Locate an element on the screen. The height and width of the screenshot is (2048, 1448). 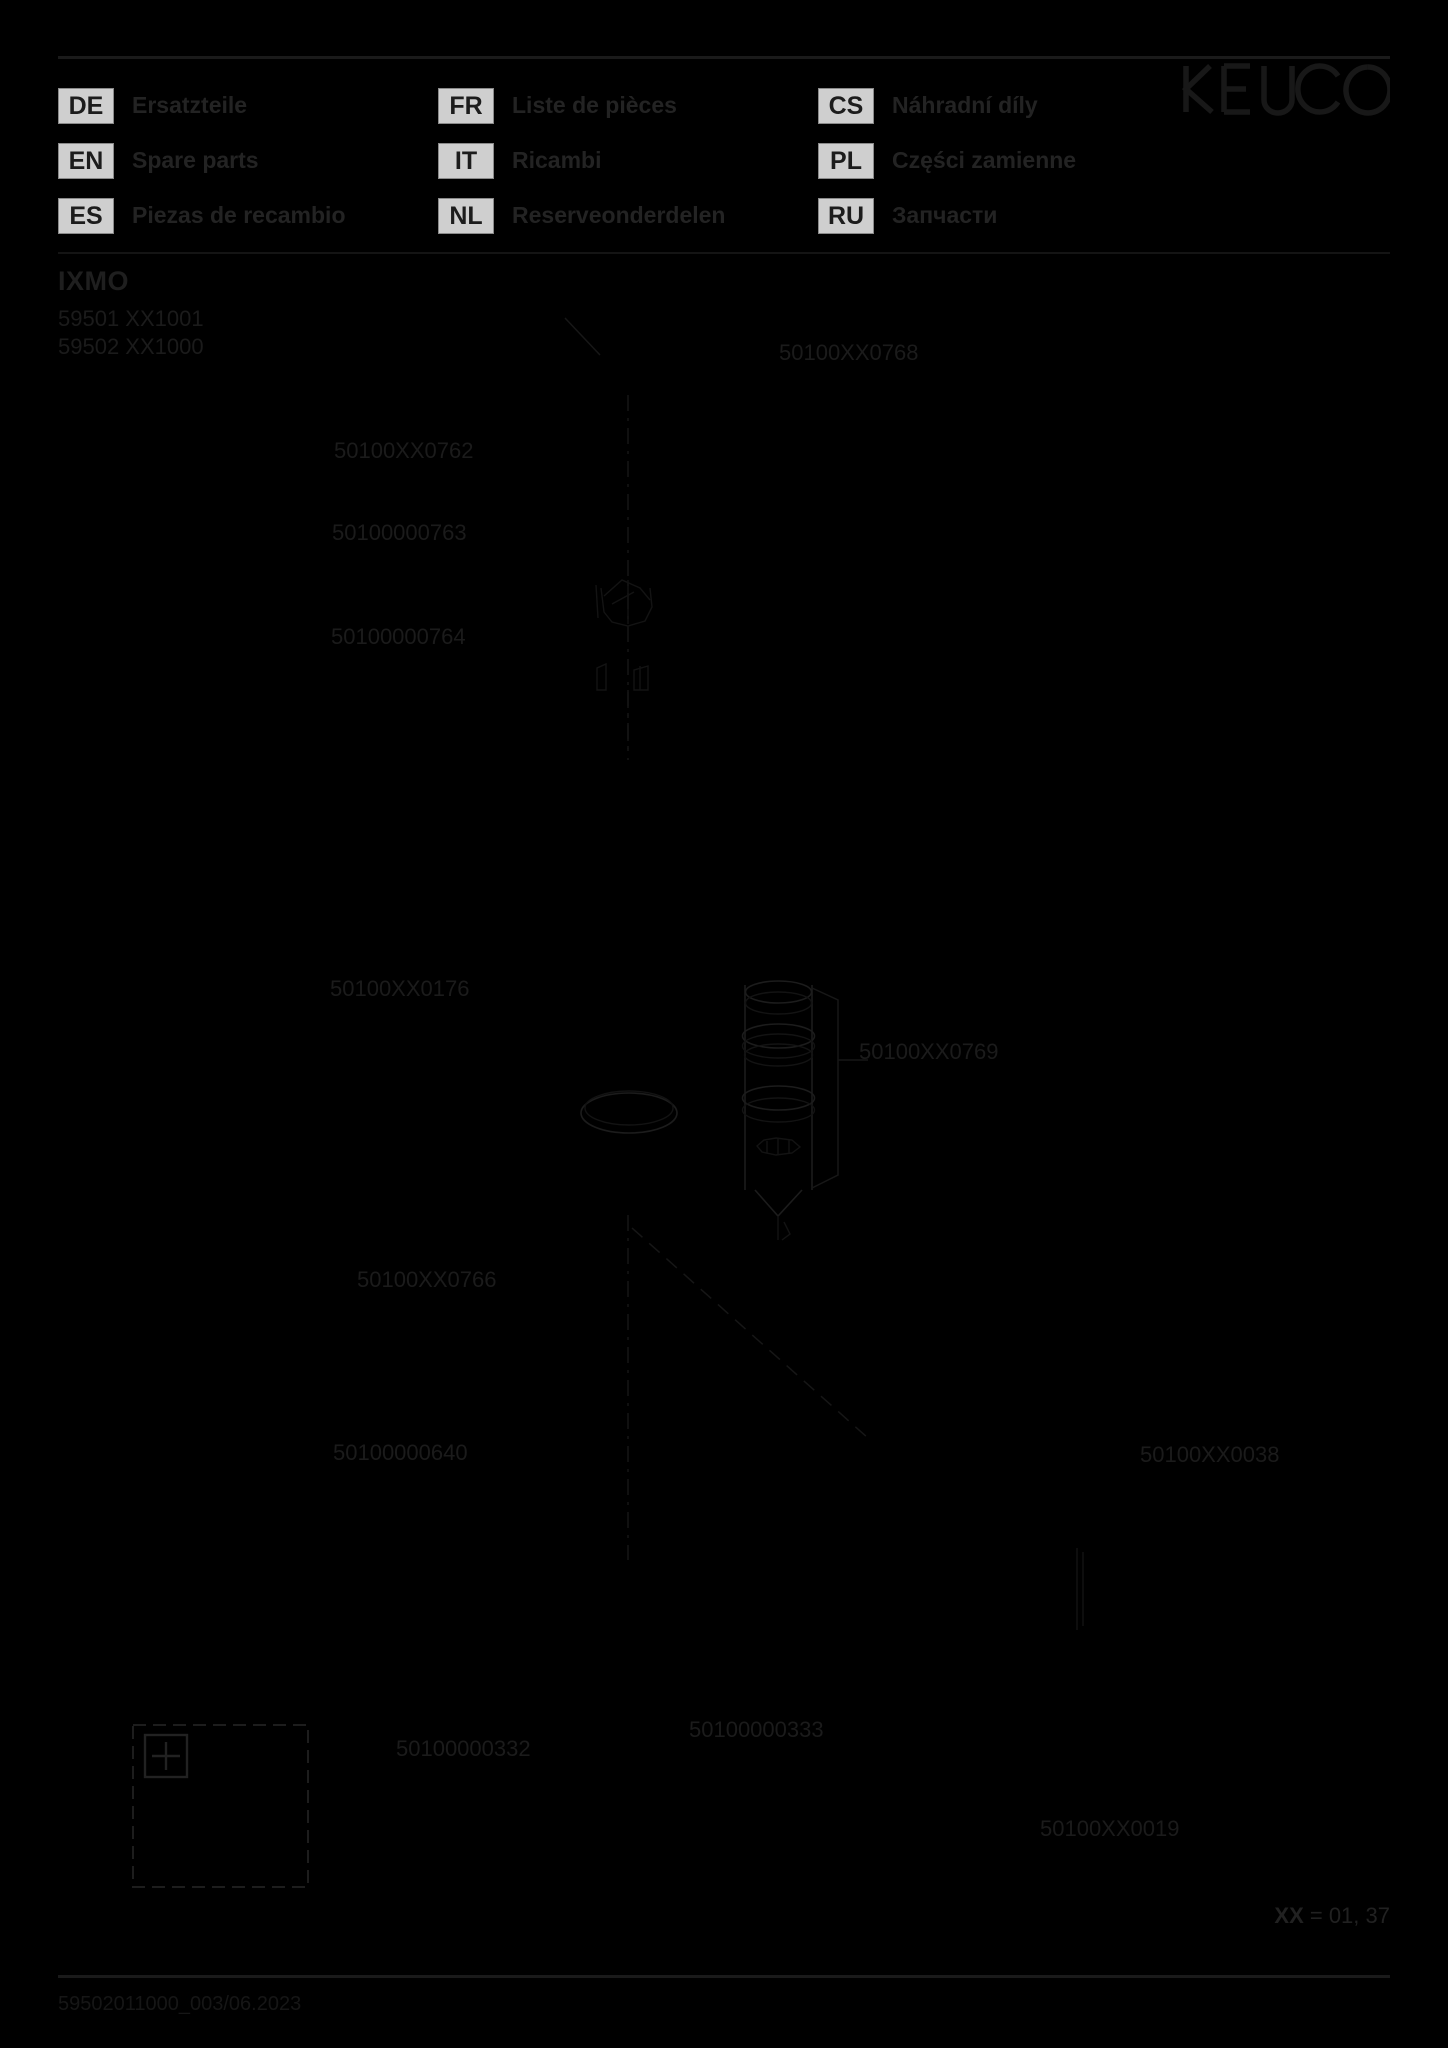
callout-50100XX0176: 50100XX0176 is located at coordinates (400, 988).